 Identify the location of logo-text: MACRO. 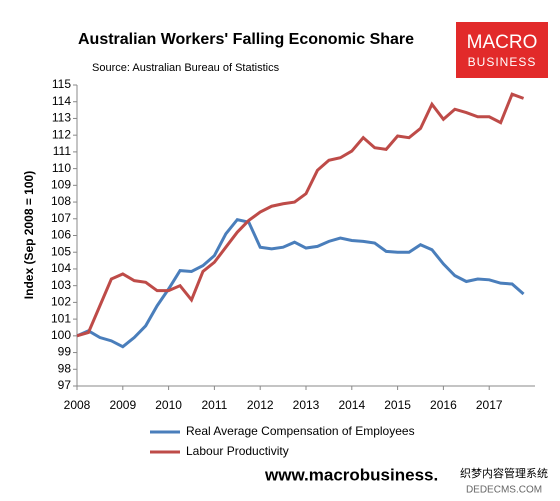
(502, 42).